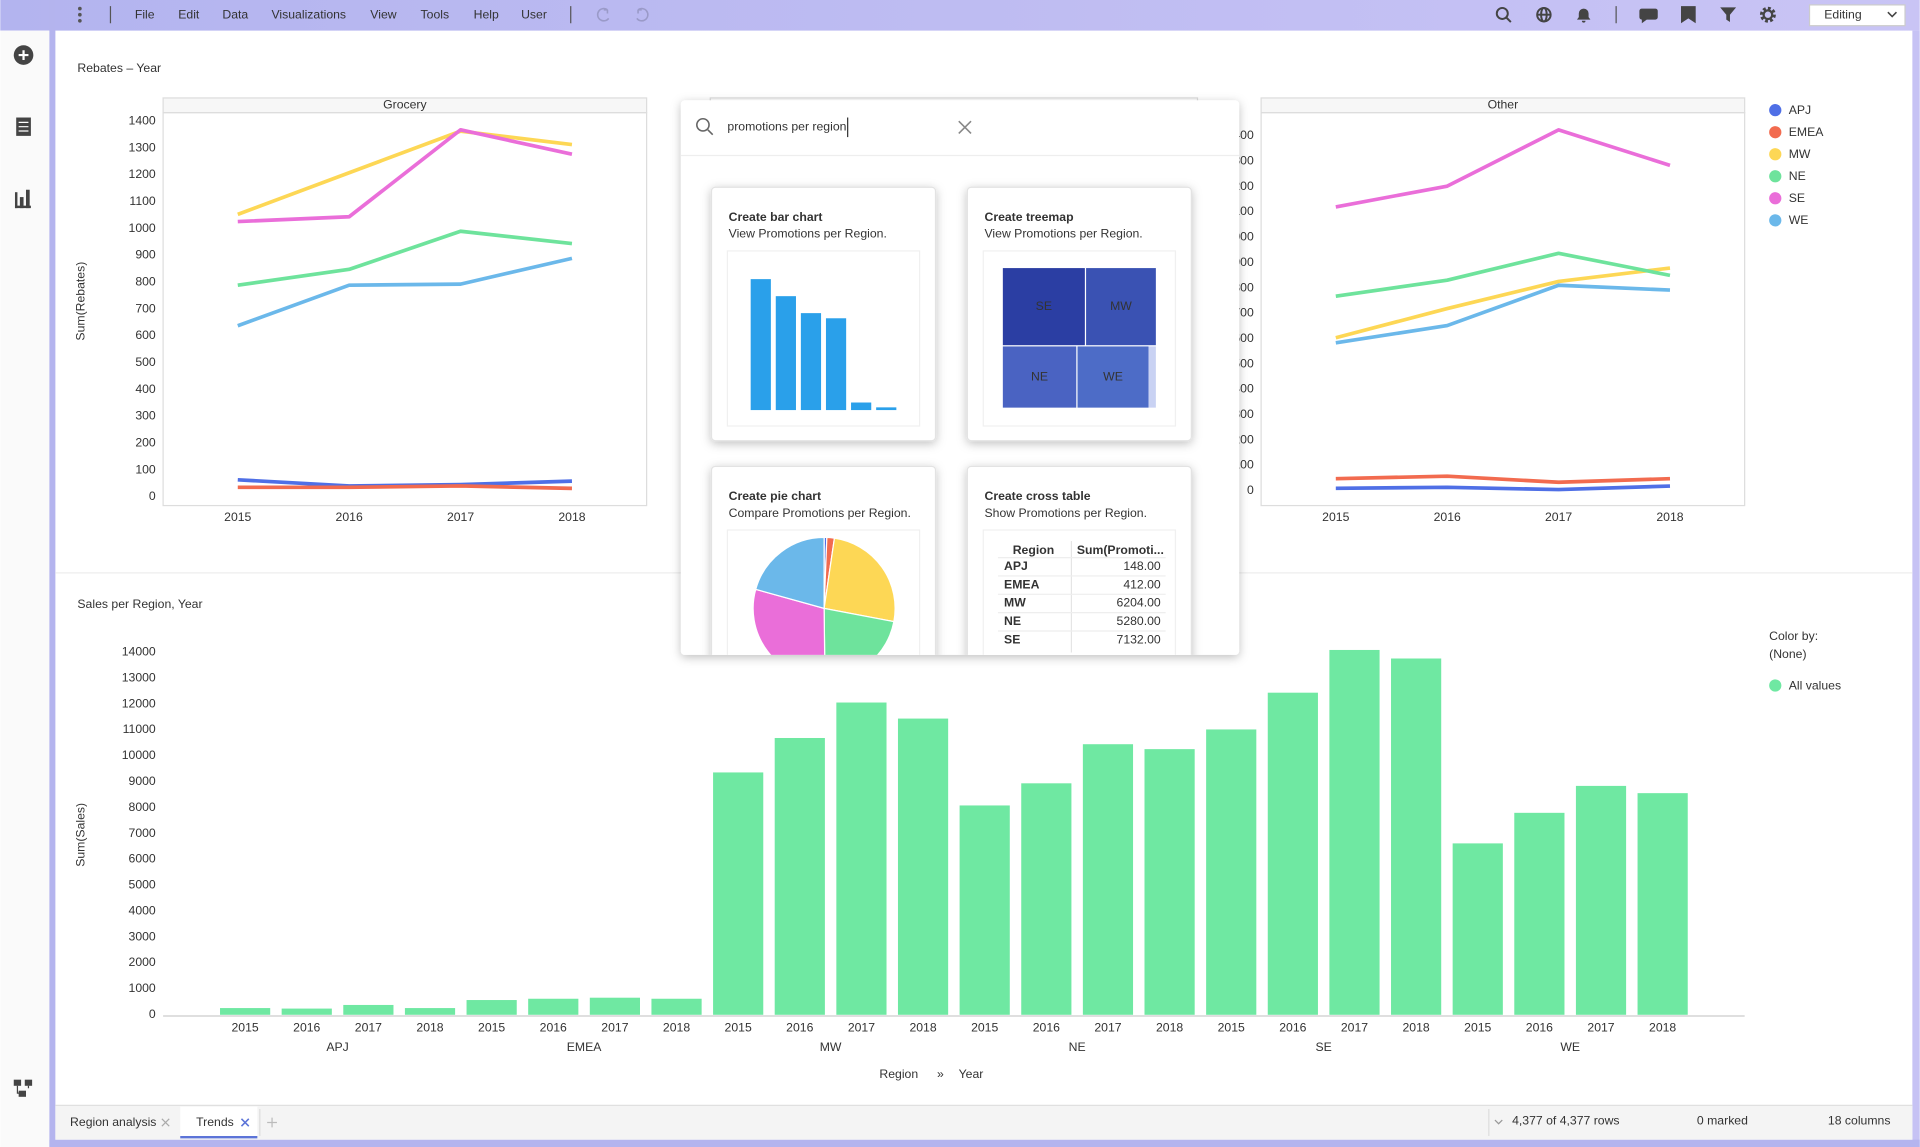 This screenshot has width=1920, height=1147. I want to click on globe-icon, so click(1544, 14).